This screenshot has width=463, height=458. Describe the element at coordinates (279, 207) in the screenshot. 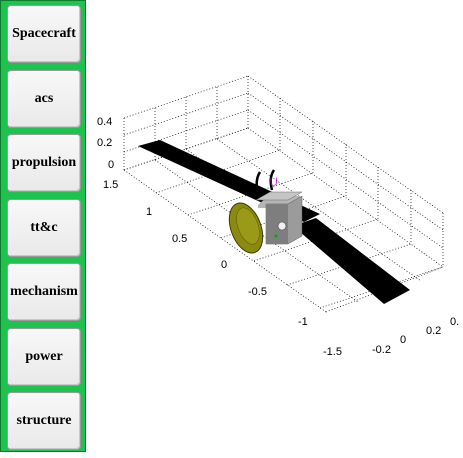

I see `spacecraft-body: ⋃` at that location.